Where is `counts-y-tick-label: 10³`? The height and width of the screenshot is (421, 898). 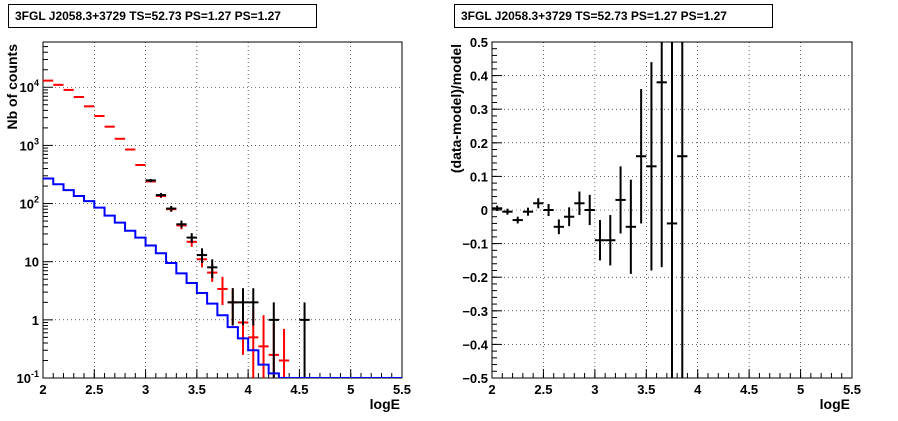
counts-y-tick-label: 10³ is located at coordinates (29, 144).